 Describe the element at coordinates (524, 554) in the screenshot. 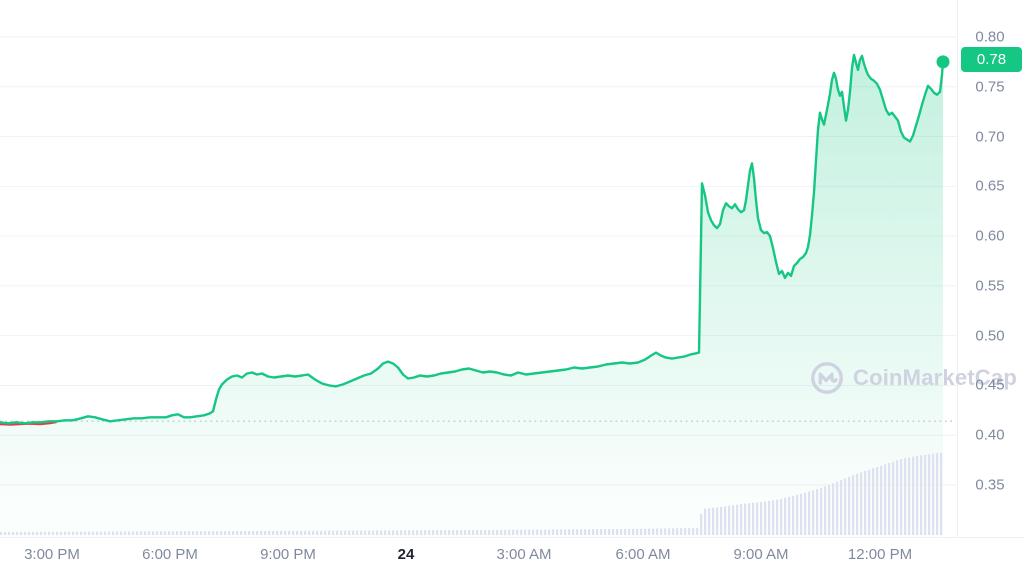

I see `x-axis-label-3-00-am: 3:00 AM` at that location.